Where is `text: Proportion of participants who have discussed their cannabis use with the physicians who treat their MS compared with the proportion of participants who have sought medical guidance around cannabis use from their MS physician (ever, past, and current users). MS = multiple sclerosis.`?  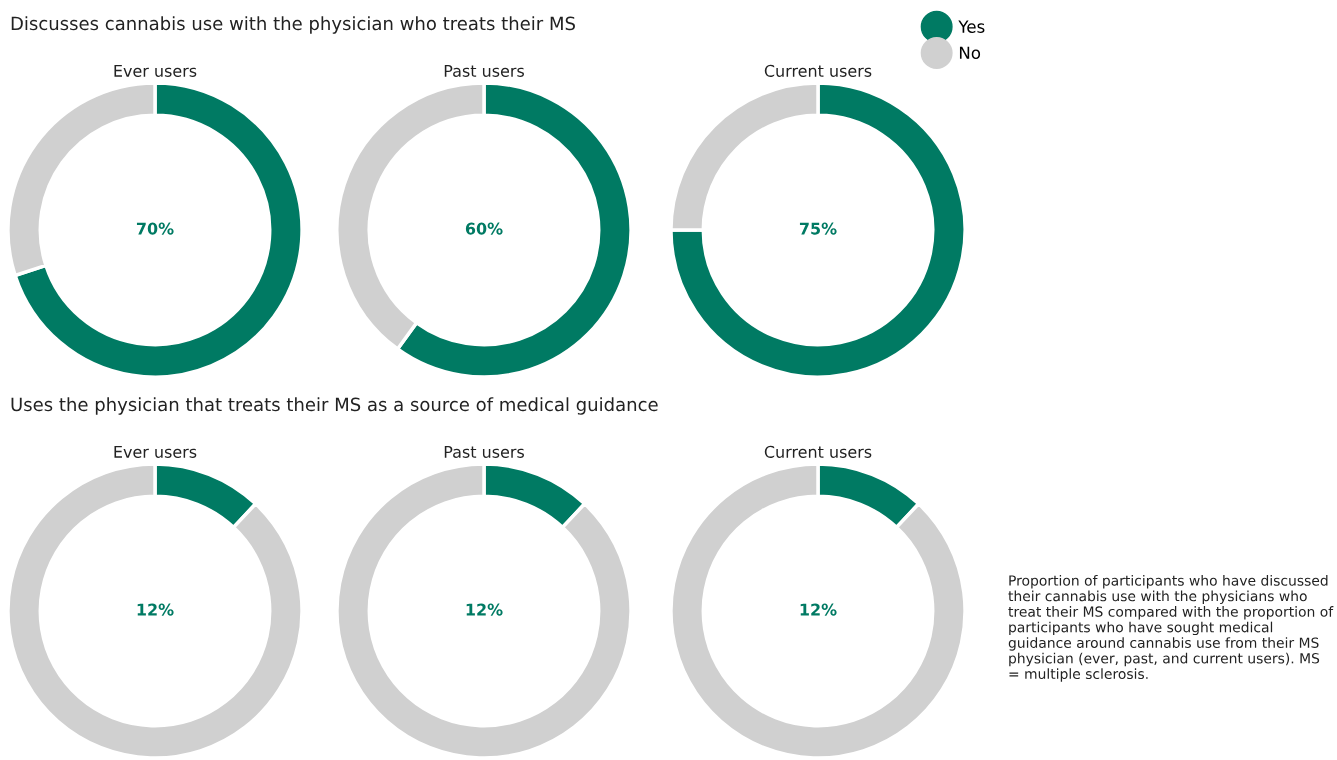
text: Proportion of participants who have discussed their cannabis use with the physicians who treat their MS compared with the proportion of participants who have sought medical guidance around cannabis use from their MS physician (ever, past, and current users). MS = multiple sclerosis. is located at coordinates (1171, 628).